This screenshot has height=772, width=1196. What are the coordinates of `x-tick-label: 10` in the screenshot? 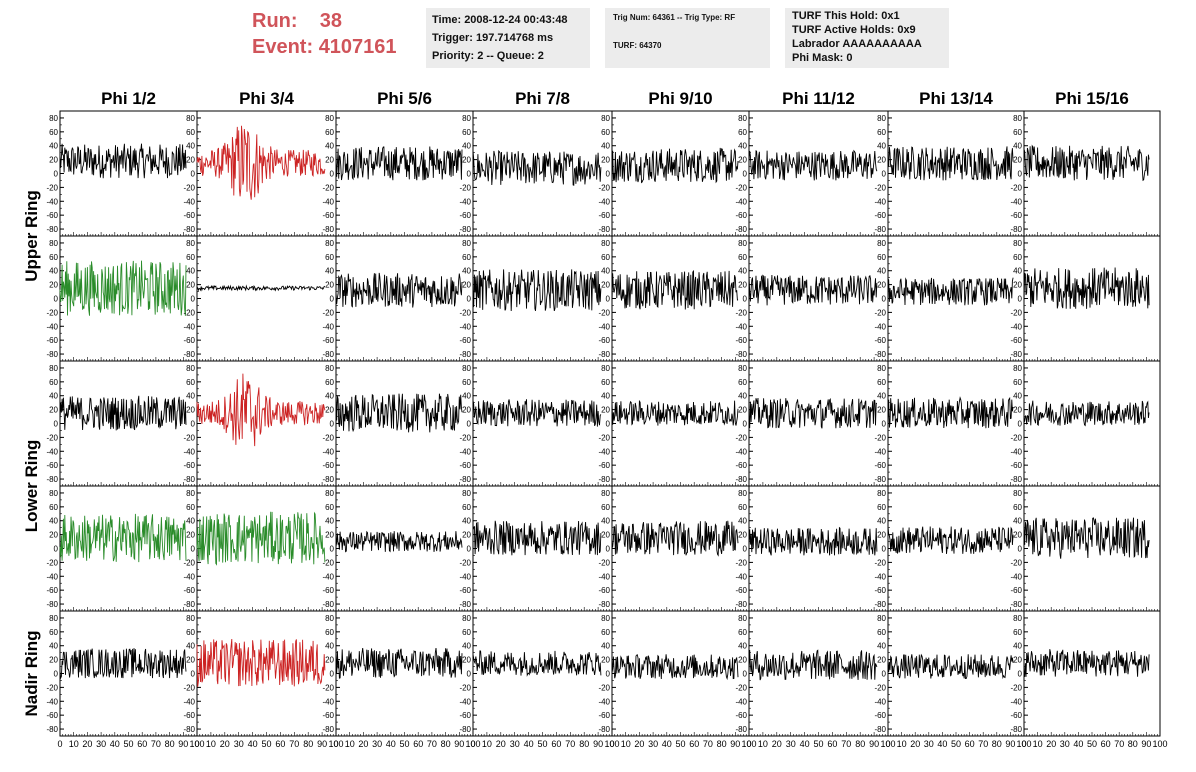 It's located at (902, 744).